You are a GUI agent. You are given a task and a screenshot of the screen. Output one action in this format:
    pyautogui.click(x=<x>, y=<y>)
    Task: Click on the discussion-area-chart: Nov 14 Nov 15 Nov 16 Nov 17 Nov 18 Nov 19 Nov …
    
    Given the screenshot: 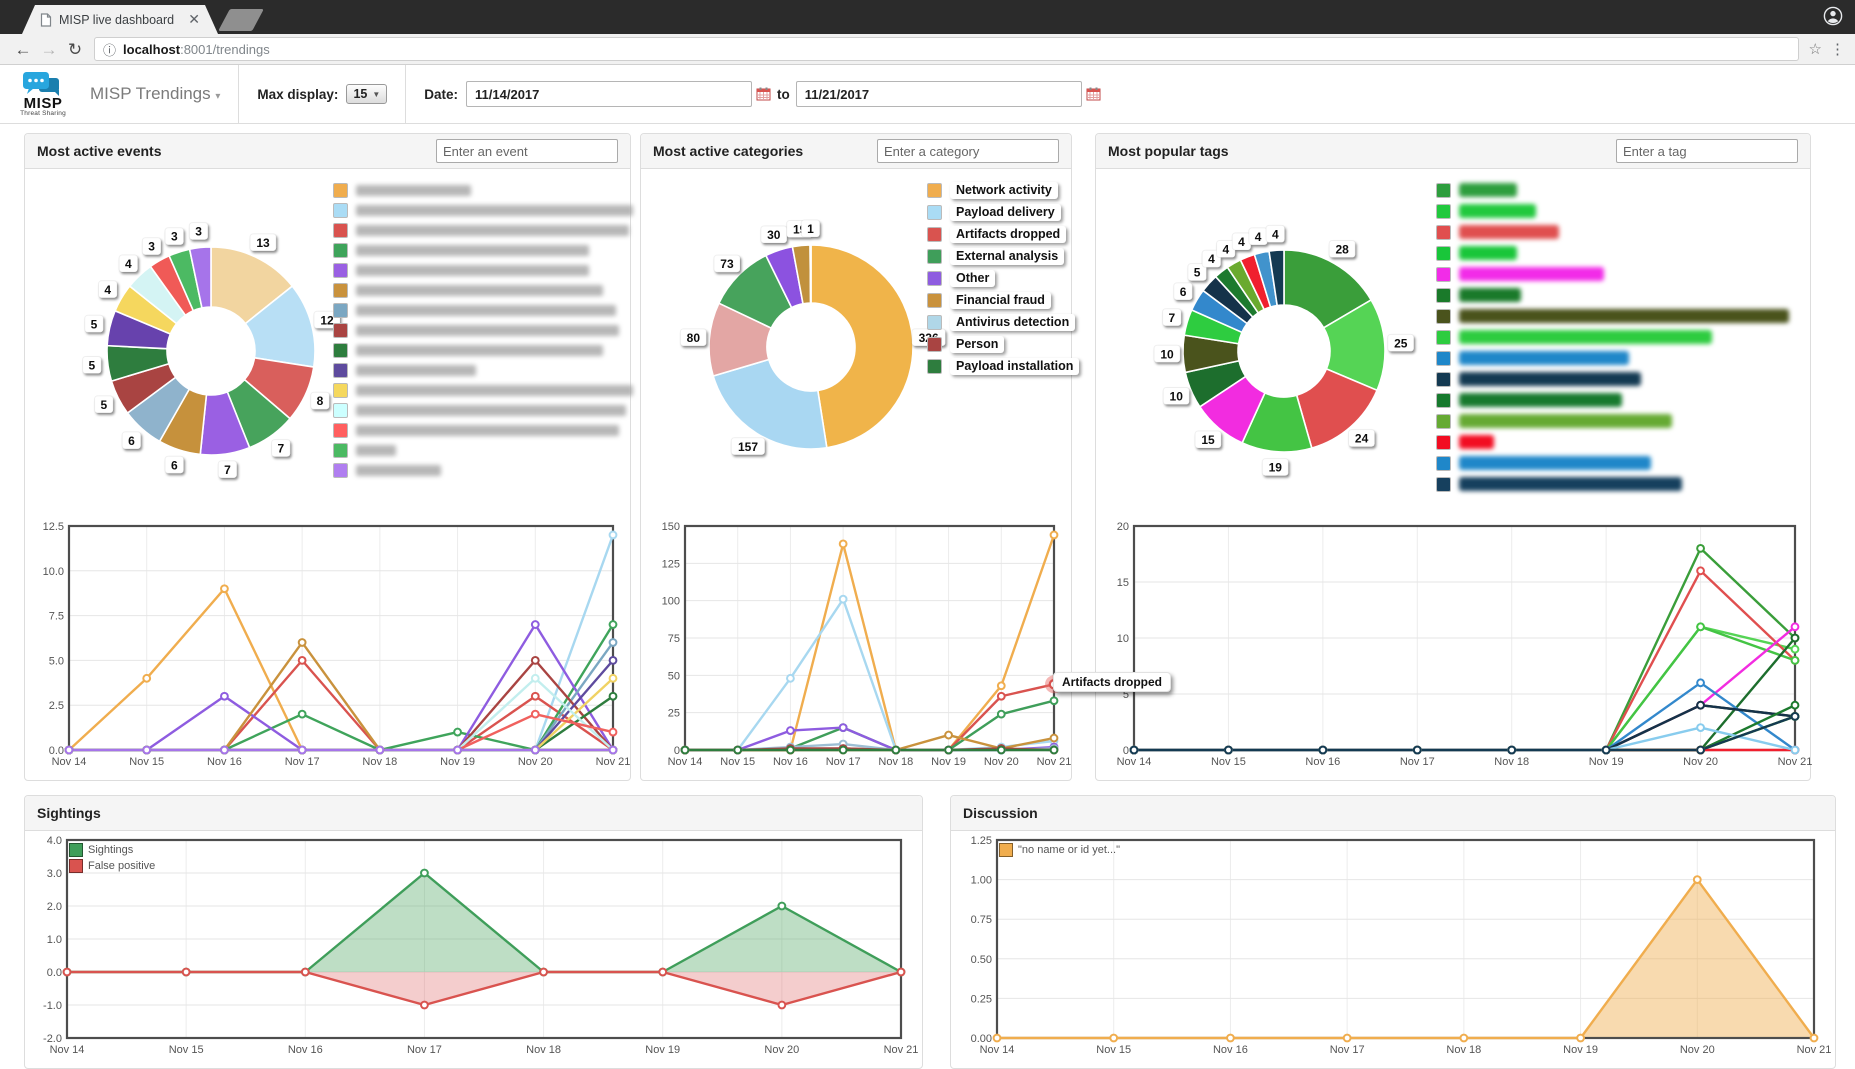 What is the action you would take?
    pyautogui.click(x=1395, y=946)
    